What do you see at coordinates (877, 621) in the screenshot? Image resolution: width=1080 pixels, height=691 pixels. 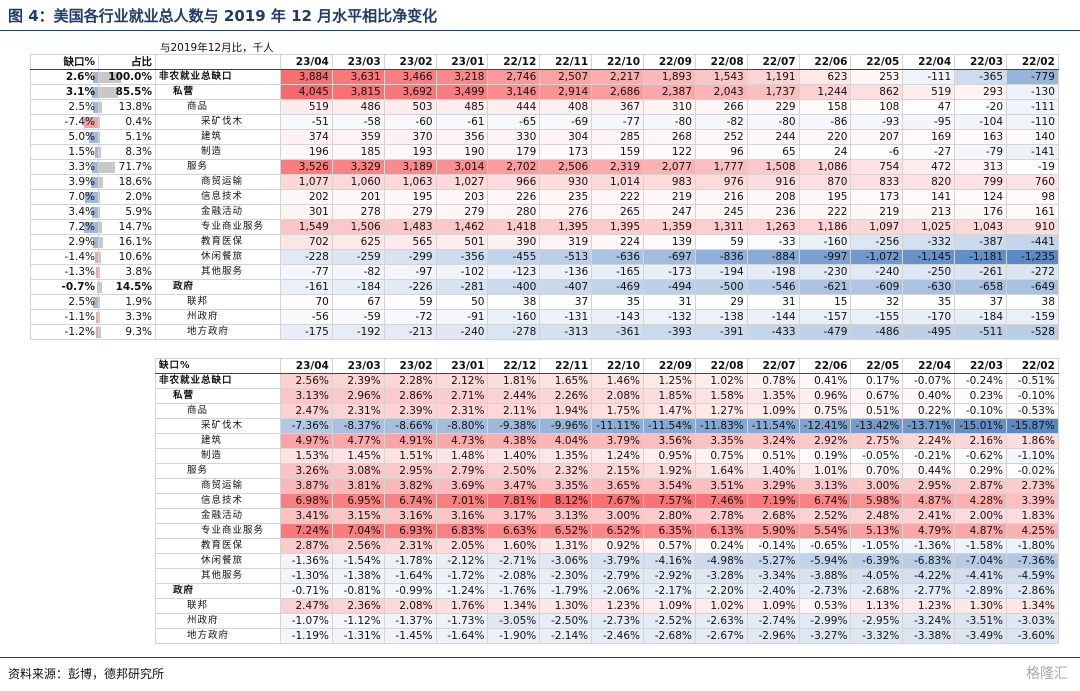 I see `value-cell: -2.95%` at bounding box center [877, 621].